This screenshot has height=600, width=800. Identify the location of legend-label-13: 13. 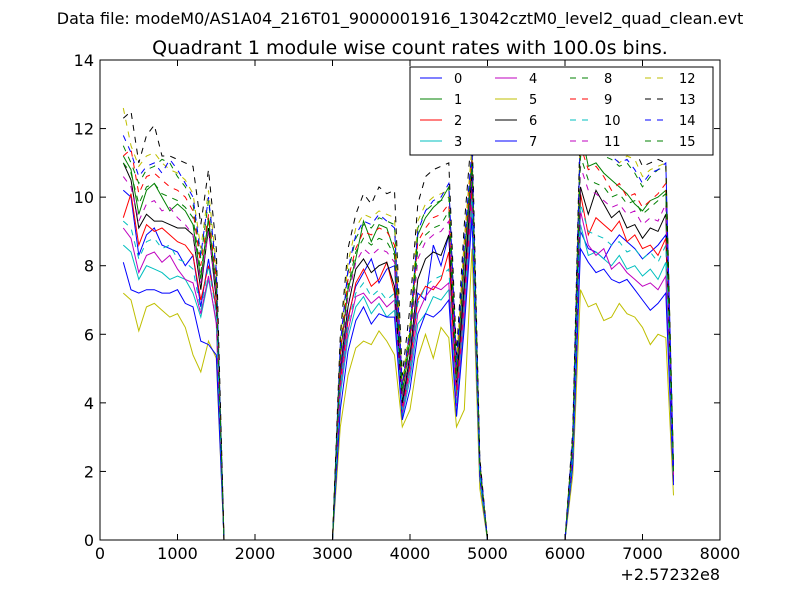
(687, 100).